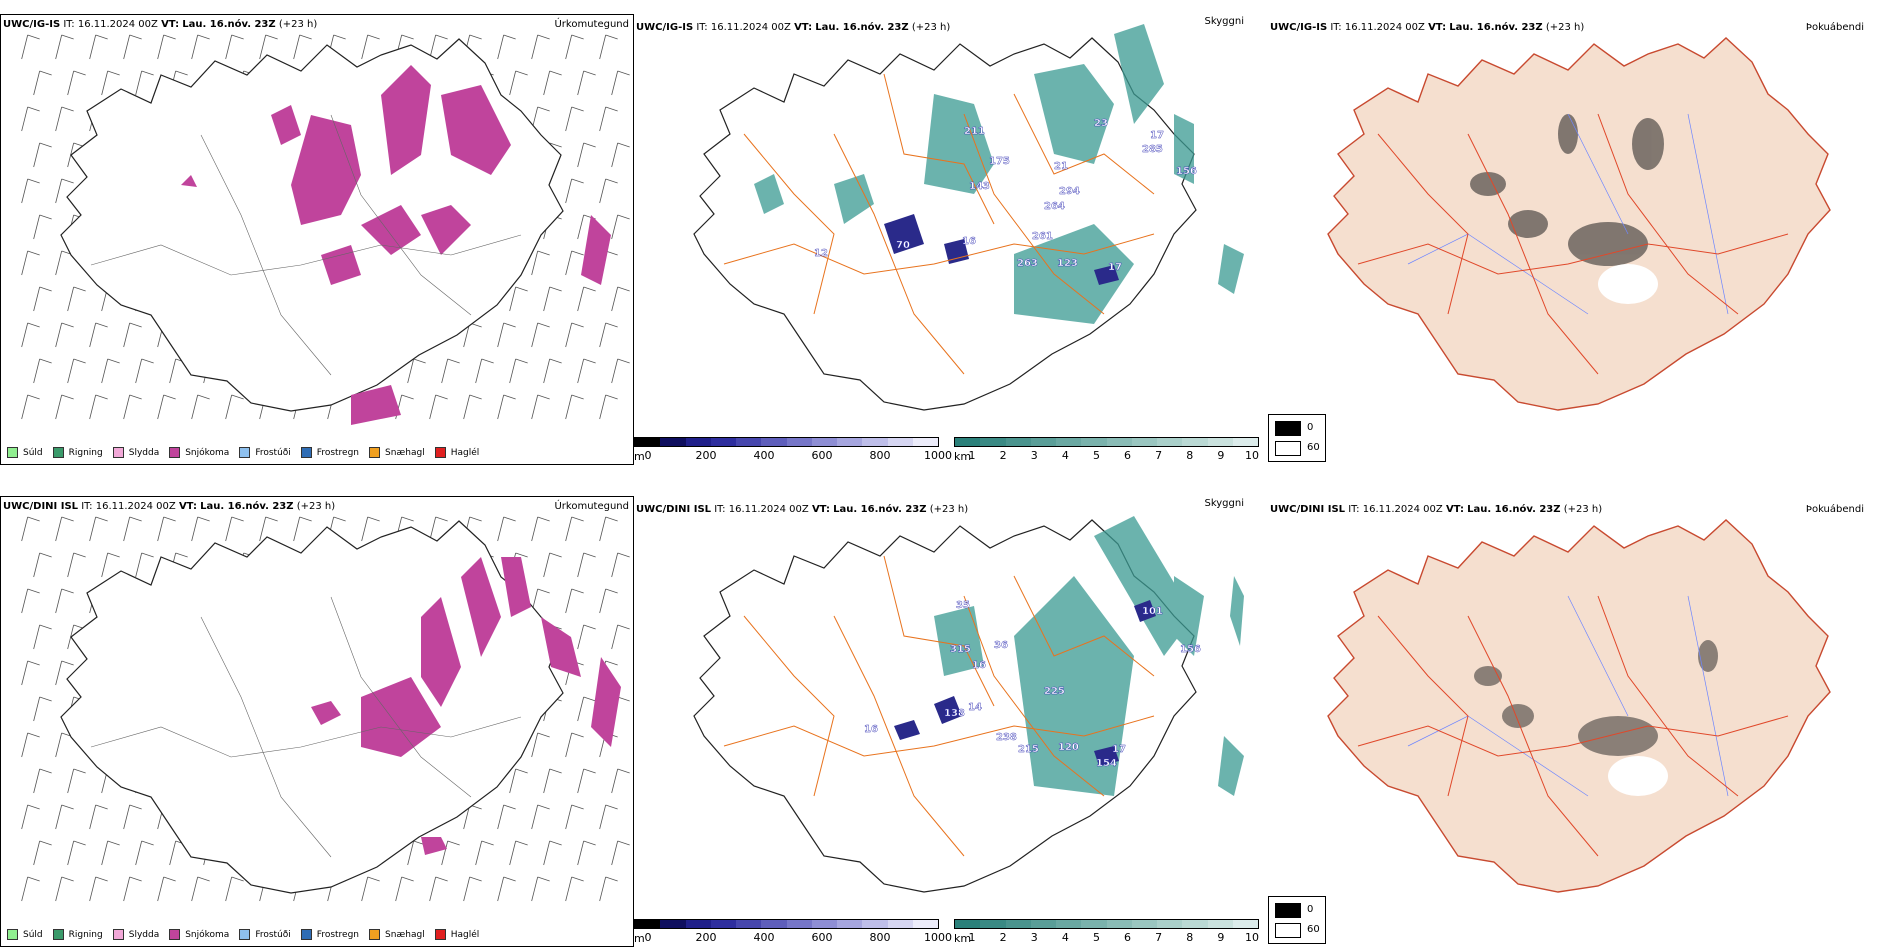 The image size is (1900, 950). I want to click on fog-legend-swatch, so click(1288, 448).